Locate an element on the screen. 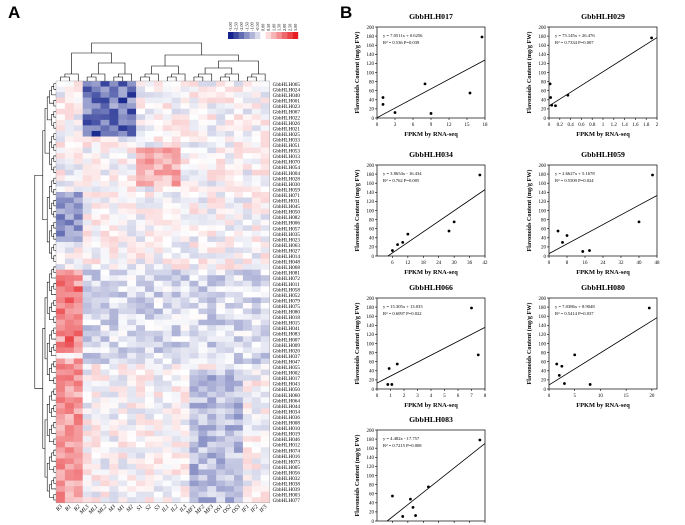 Image resolution: width=685 pixels, height=525 pixels. x-tick-label: 32 is located at coordinates (622, 263).